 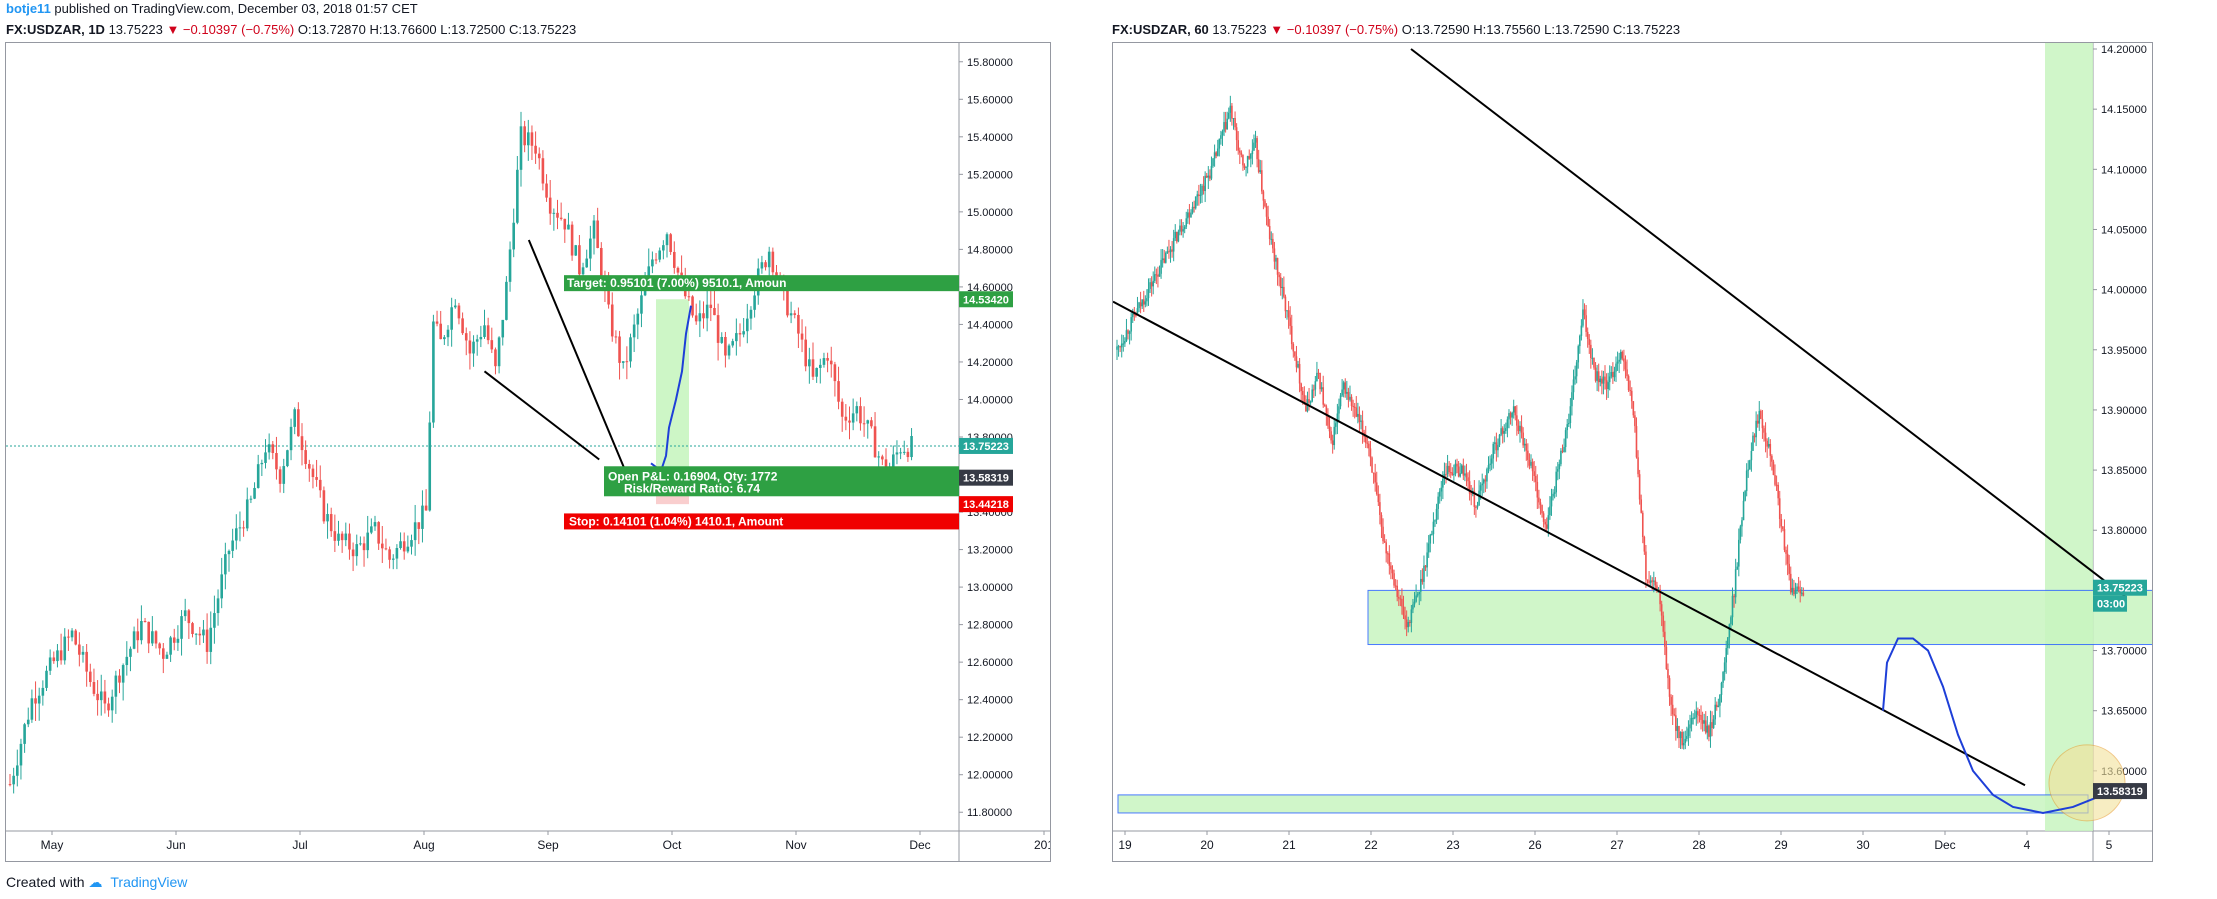 I want to click on tradingview-brand-link: TradingView, so click(x=149, y=882).